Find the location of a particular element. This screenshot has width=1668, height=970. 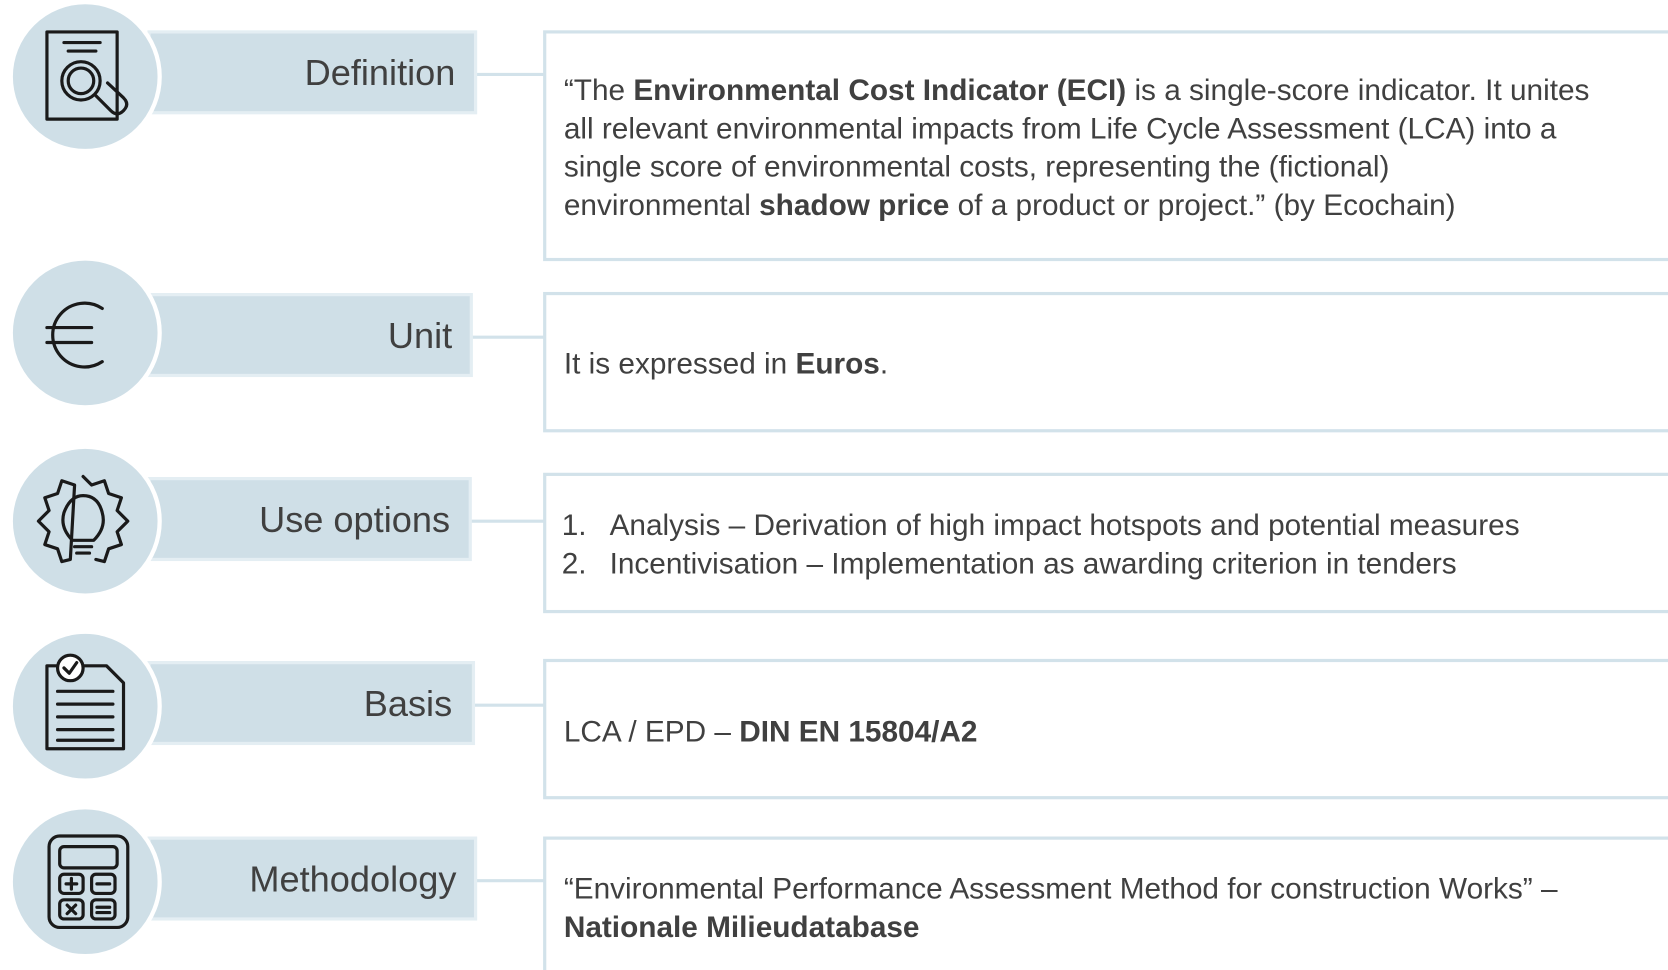

definition-icon is located at coordinates (87, 75).